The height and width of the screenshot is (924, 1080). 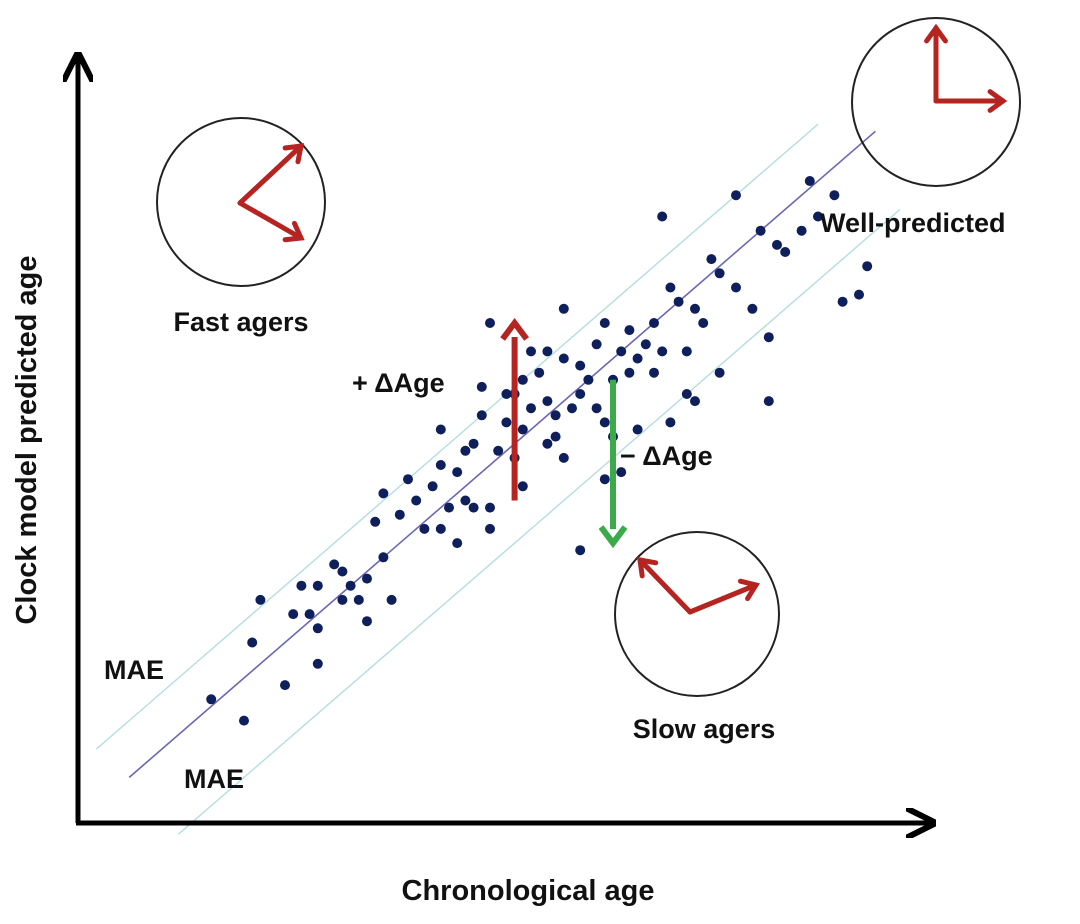 What do you see at coordinates (528, 891) in the screenshot?
I see `x-axis-label: Chronological age` at bounding box center [528, 891].